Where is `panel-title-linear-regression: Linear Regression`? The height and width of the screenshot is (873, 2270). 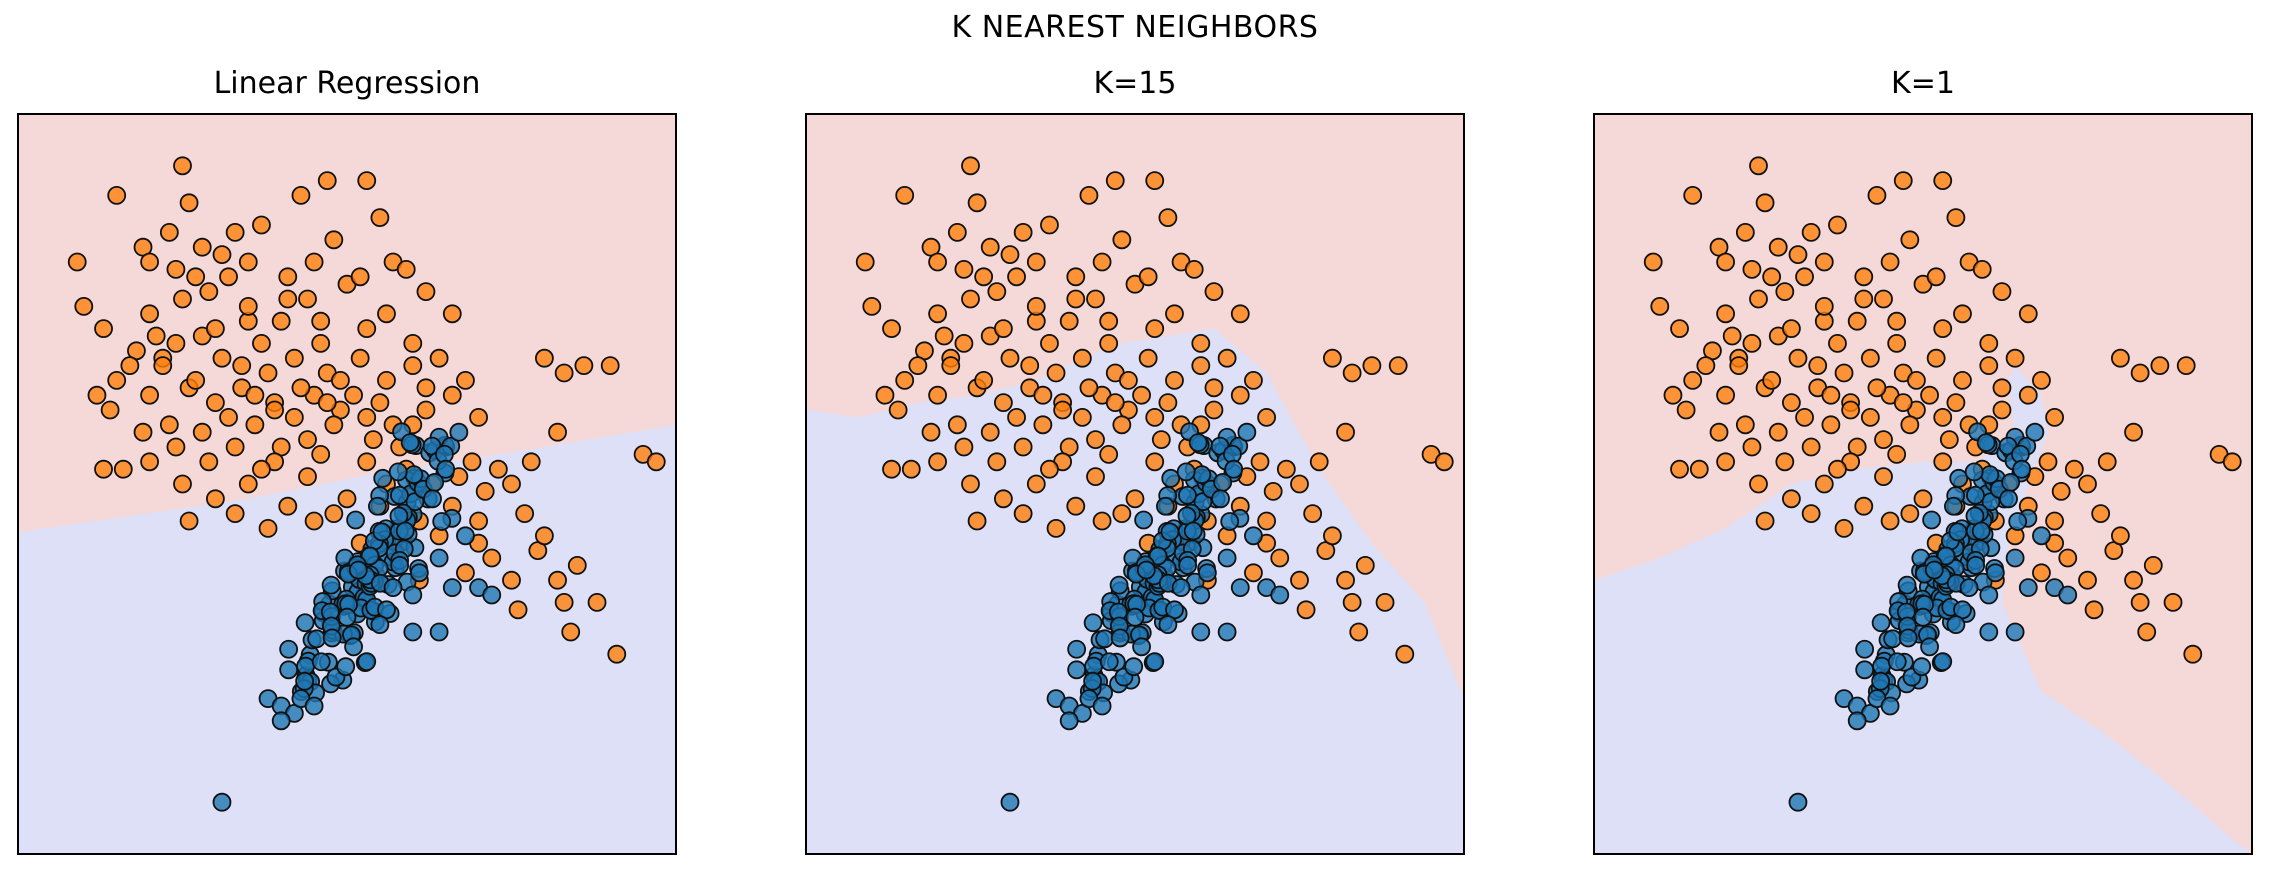
panel-title-linear-regression: Linear Regression is located at coordinates (347, 83).